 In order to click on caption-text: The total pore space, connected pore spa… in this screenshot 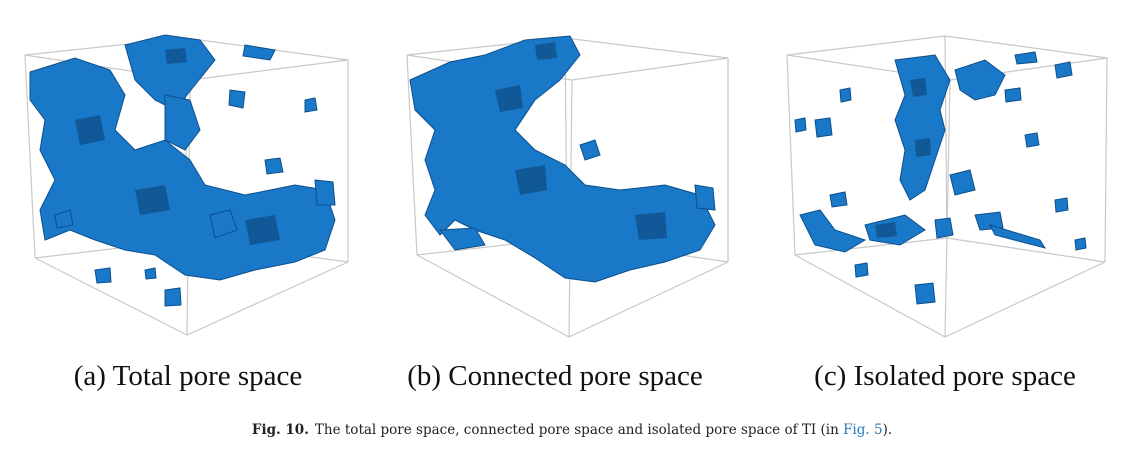, I will do `click(579, 430)`.